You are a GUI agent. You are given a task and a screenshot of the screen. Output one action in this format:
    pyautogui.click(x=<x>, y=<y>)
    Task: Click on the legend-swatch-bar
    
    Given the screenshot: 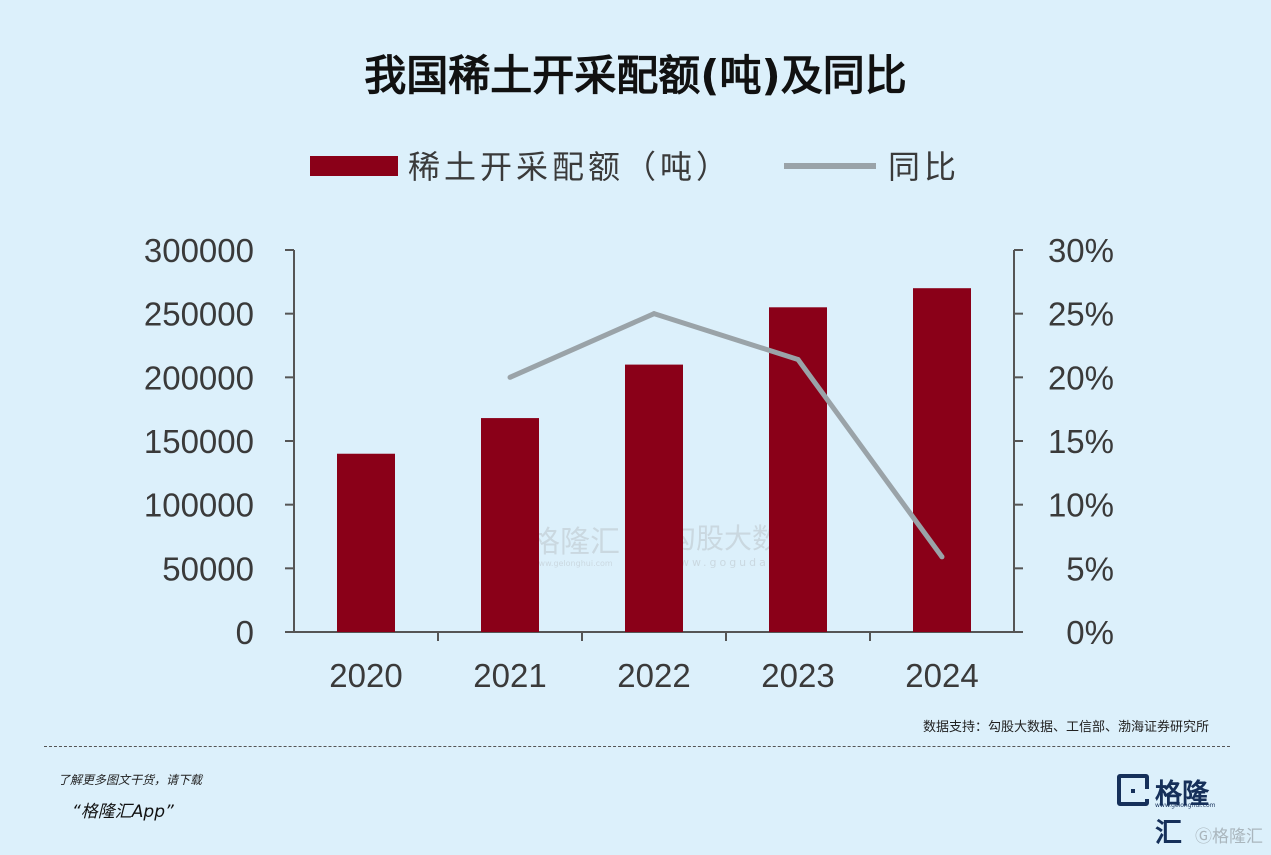 What is the action you would take?
    pyautogui.click(x=354, y=166)
    